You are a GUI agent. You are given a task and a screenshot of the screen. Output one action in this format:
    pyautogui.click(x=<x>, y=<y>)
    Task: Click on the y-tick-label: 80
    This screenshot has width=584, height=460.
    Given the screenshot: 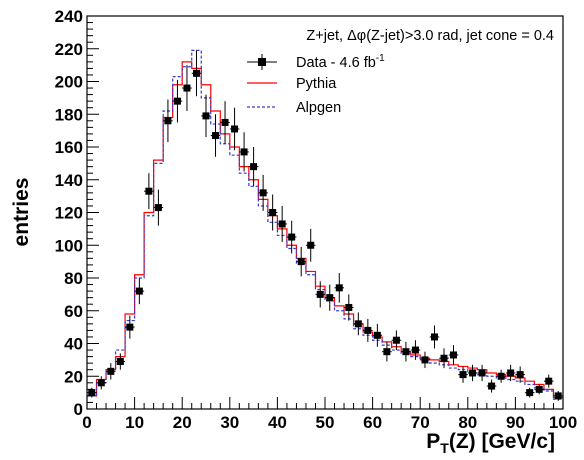 What is the action you would take?
    pyautogui.click(x=73, y=278)
    